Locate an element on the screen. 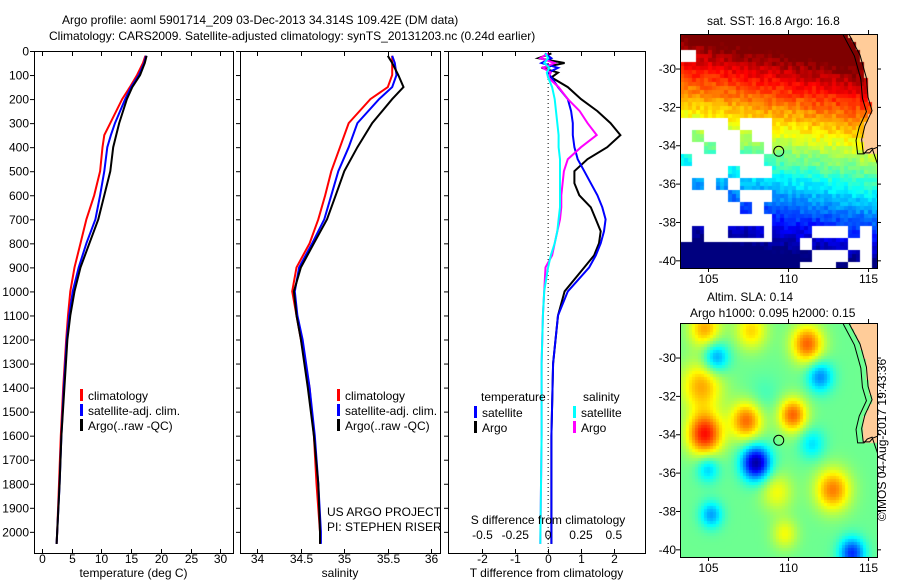 The width and height of the screenshot is (900, 580). x-tick-label: 1 is located at coordinates (581, 559).